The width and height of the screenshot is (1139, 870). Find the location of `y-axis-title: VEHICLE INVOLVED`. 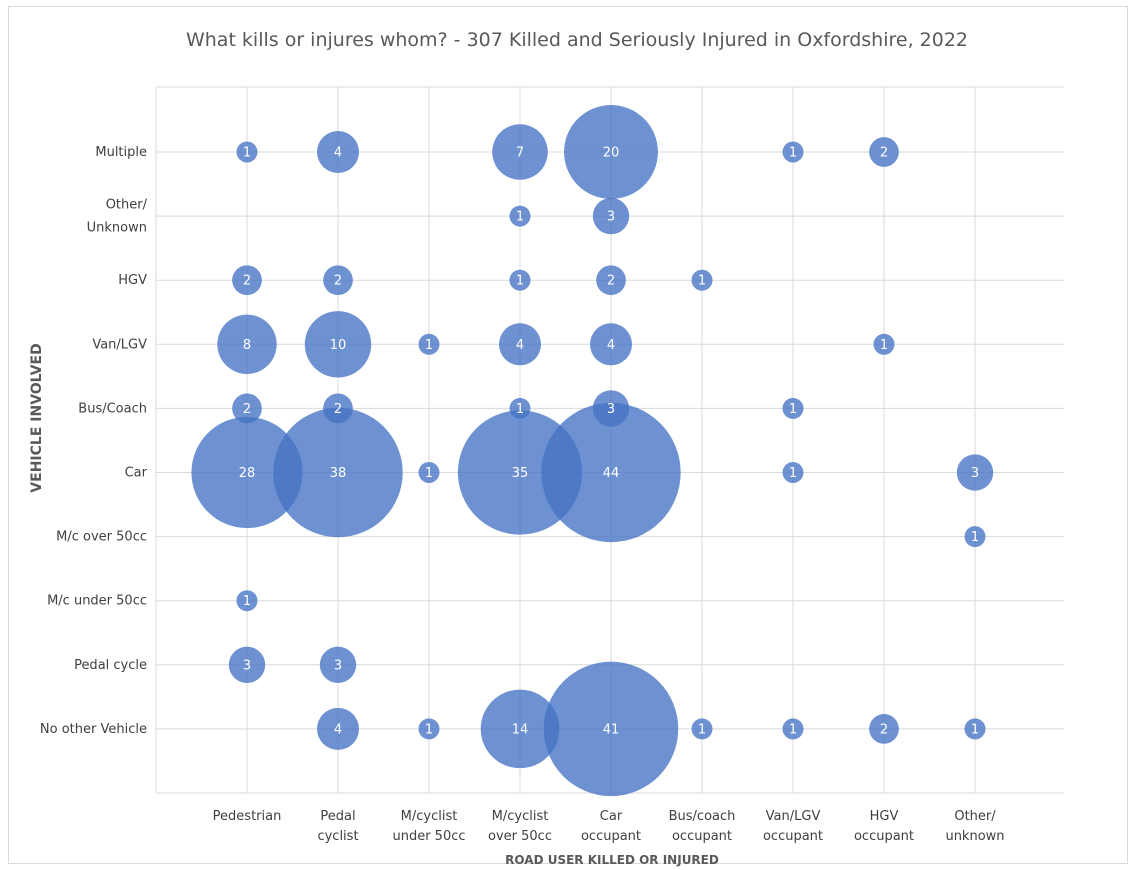

y-axis-title: VEHICLE INVOLVED is located at coordinates (37, 417).